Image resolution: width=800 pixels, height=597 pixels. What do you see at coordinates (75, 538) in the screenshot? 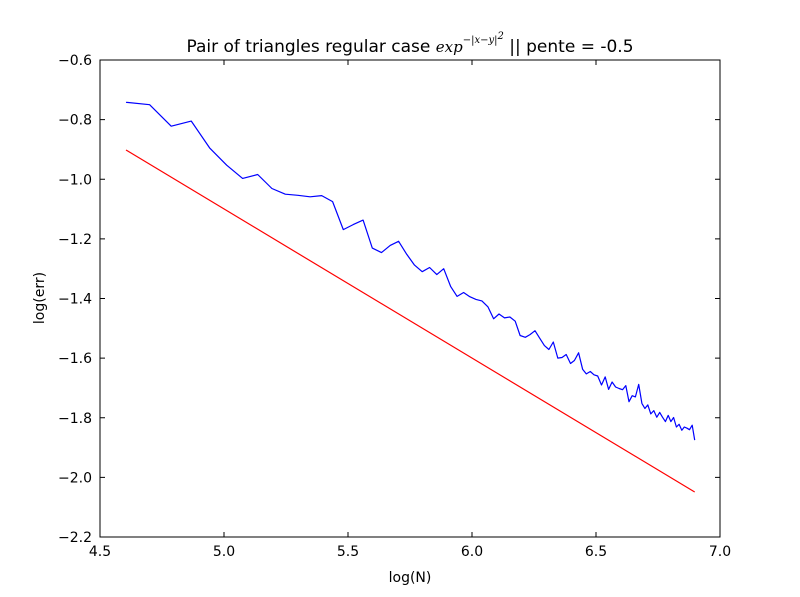
I see `y-tick-label: −2.2` at bounding box center [75, 538].